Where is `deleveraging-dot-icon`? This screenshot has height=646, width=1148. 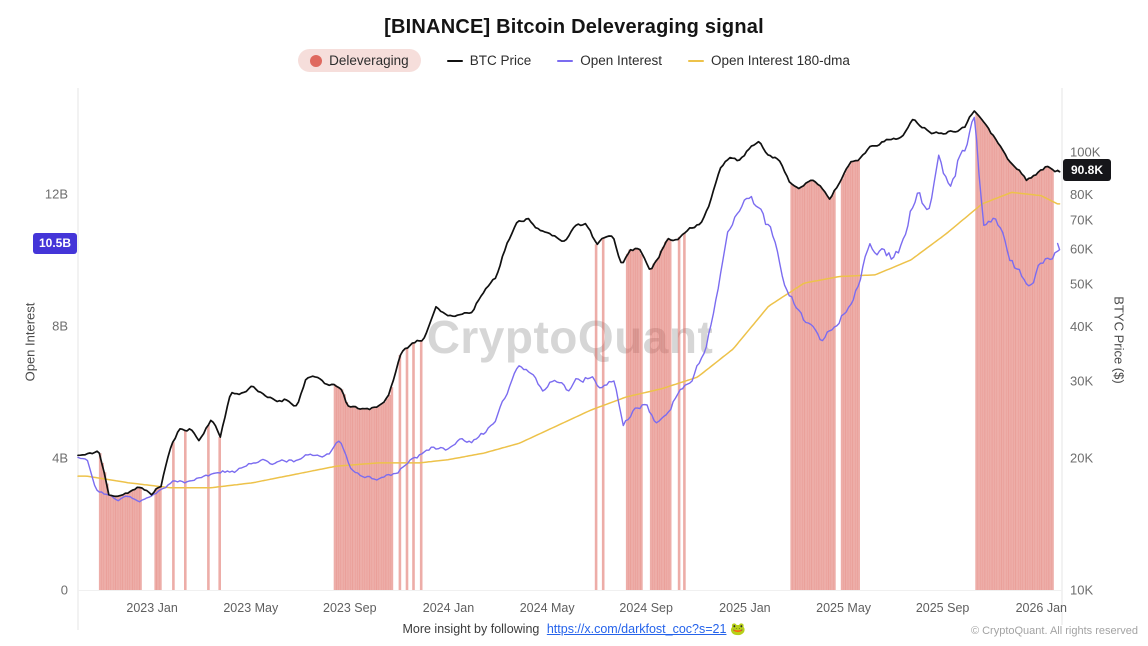
deleveraging-dot-icon is located at coordinates (316, 60).